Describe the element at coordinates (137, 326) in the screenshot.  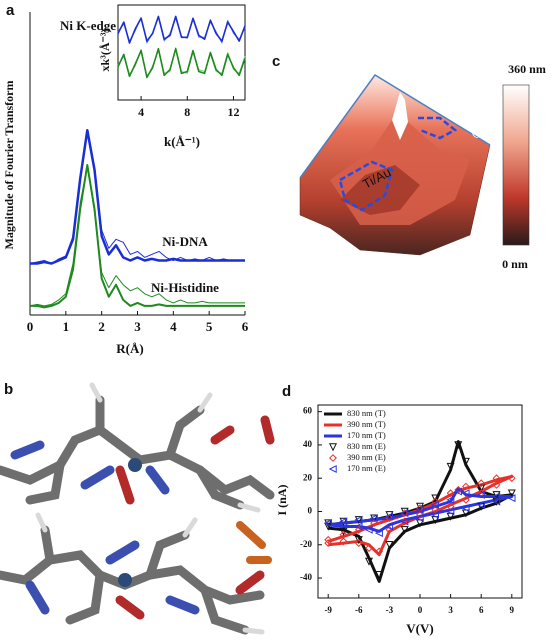
I see `x-tick-label: 3` at that location.